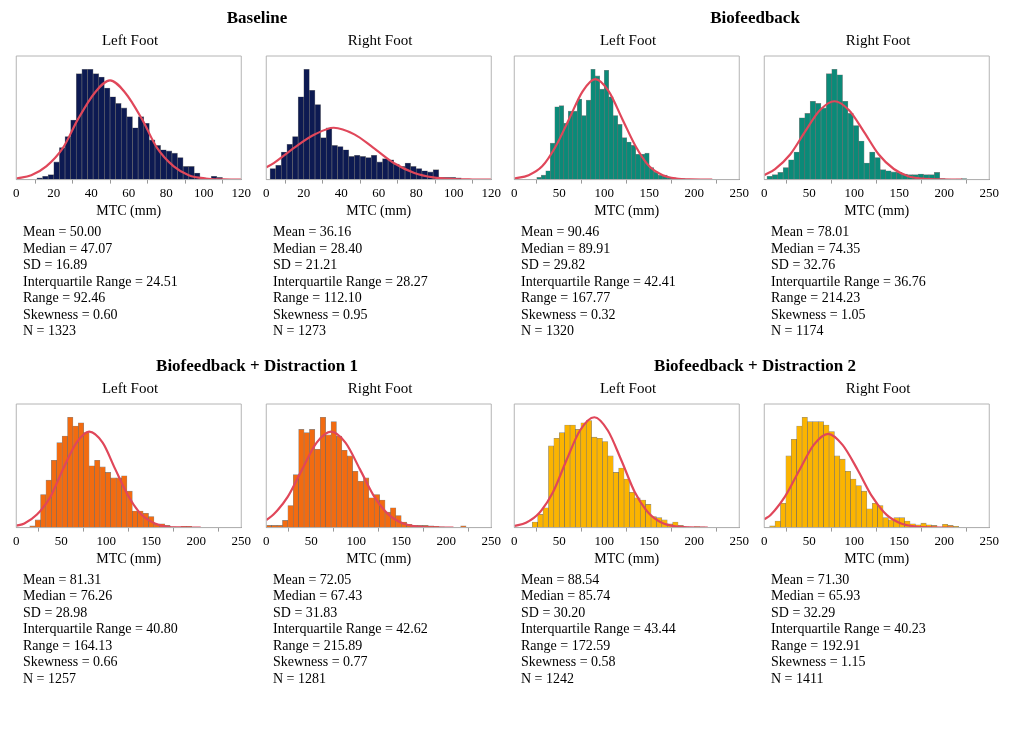  I want to click on text: N = 1257, so click(50, 678).